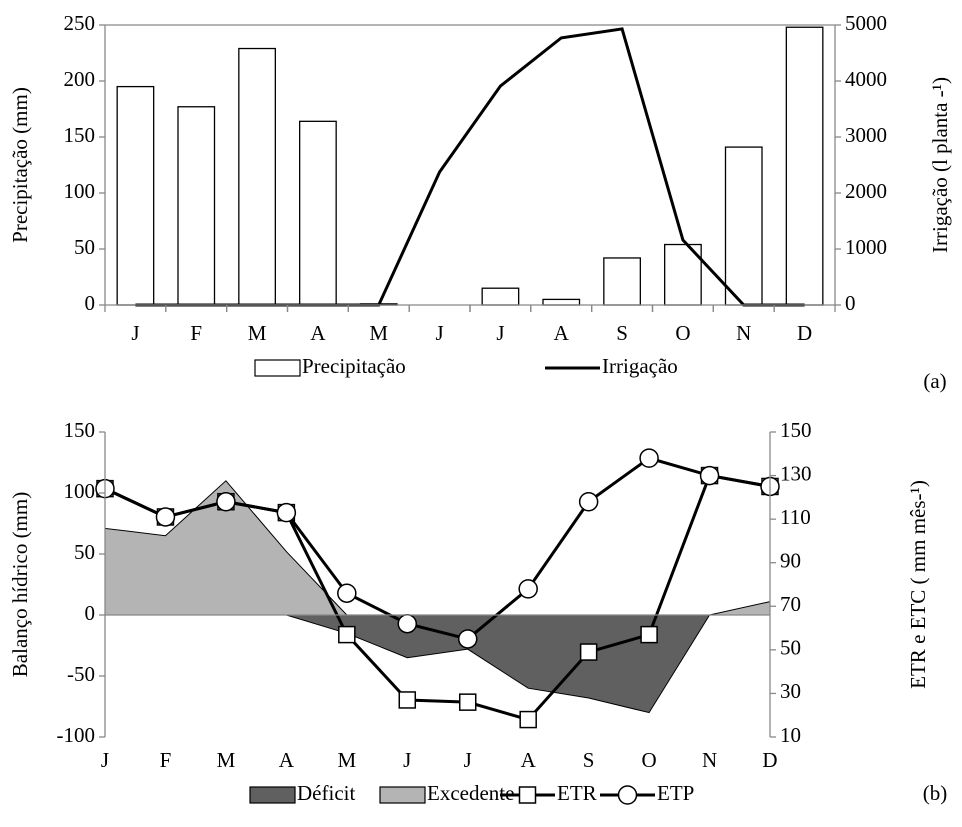  What do you see at coordinates (796, 473) in the screenshot?
I see `y2-tick-label: 130` at bounding box center [796, 473].